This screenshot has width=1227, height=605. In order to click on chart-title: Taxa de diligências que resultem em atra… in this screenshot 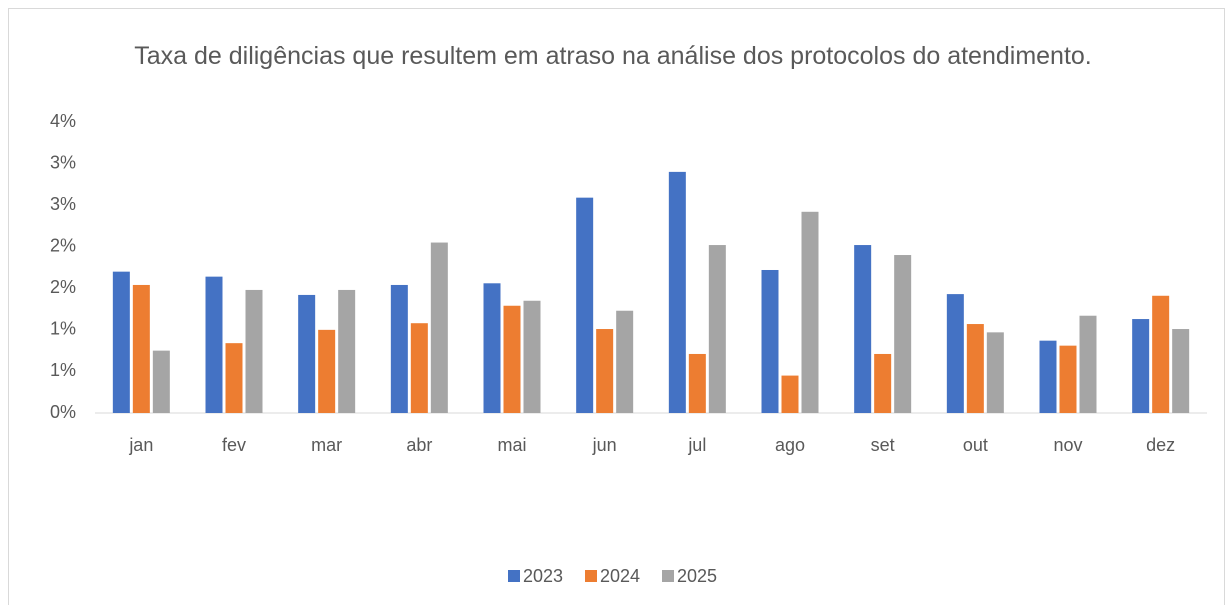, I will do `click(613, 56)`.